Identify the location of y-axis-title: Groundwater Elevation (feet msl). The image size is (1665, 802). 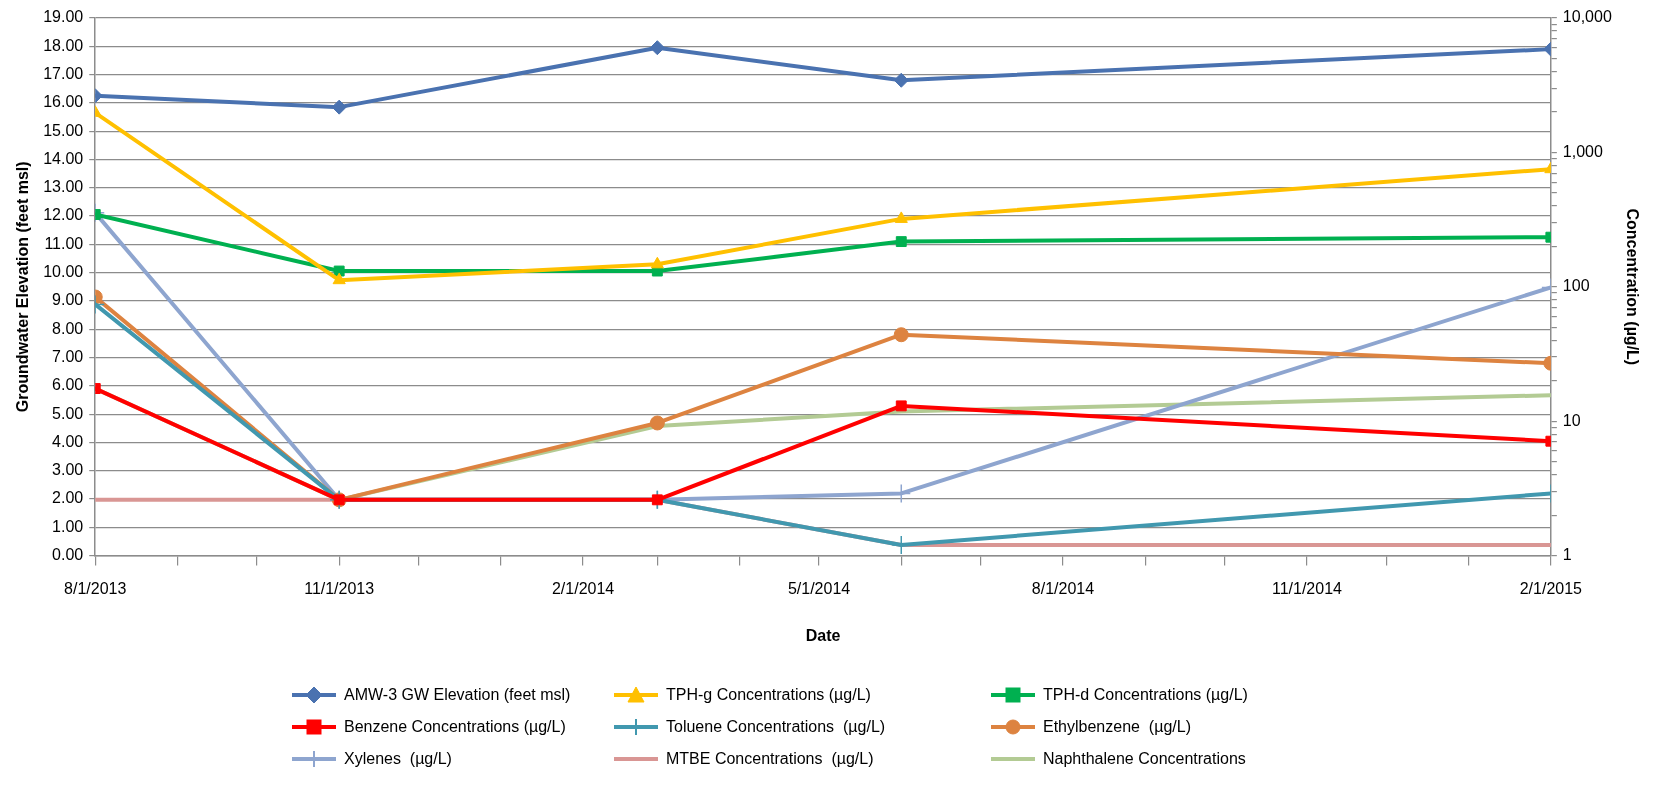
(23, 287).